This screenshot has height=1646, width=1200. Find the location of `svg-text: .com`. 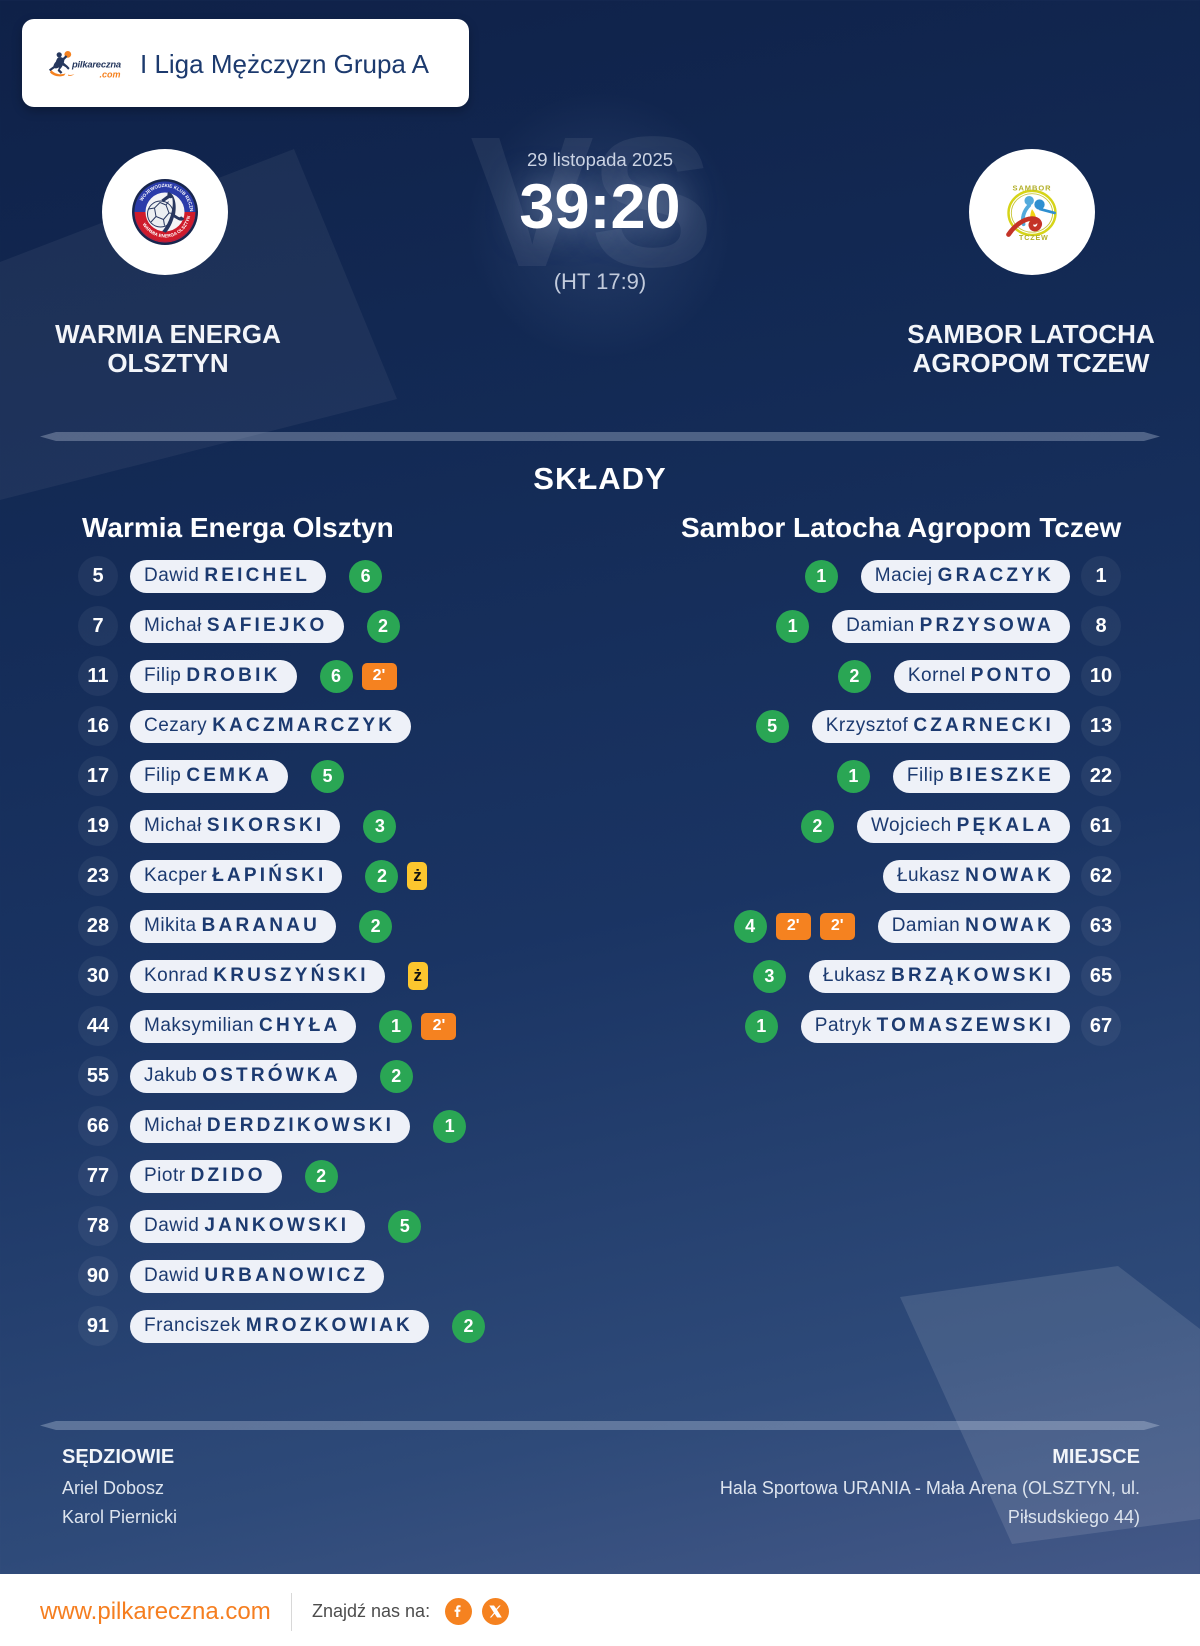

svg-text: .com is located at coordinates (110, 75).